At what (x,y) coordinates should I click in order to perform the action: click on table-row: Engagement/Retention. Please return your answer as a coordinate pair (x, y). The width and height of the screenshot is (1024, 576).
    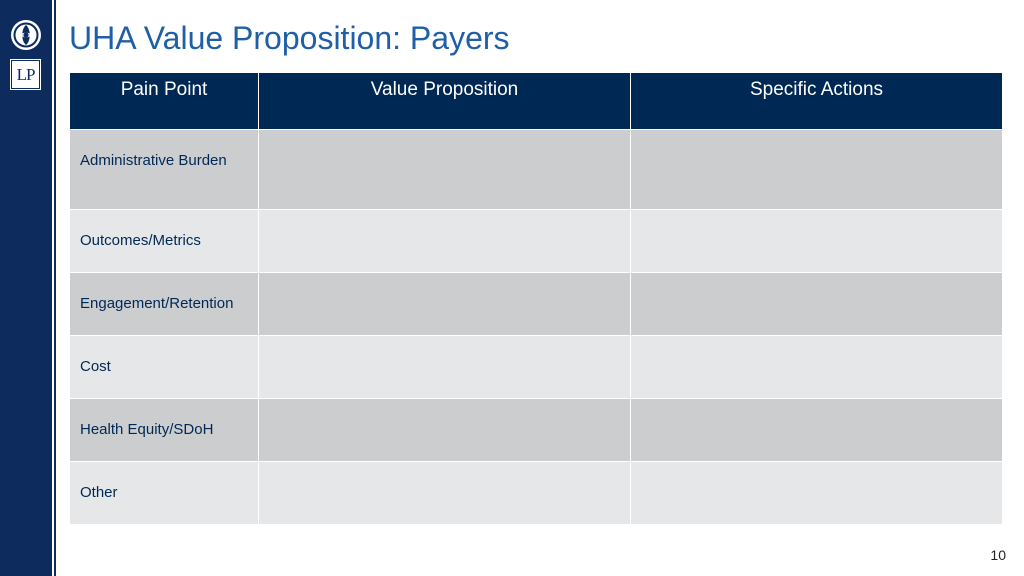
    Looking at the image, I should click on (536, 304).